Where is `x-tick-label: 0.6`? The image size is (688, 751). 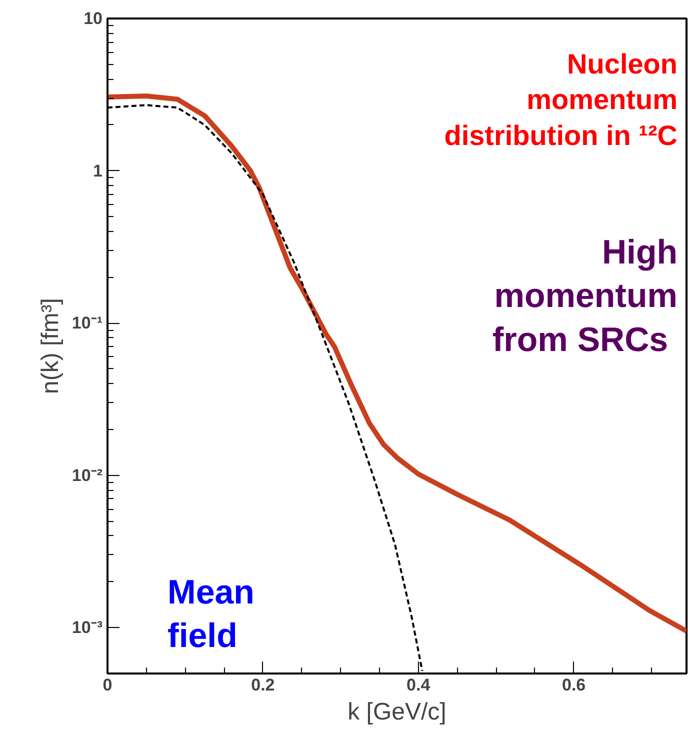 x-tick-label: 0.6 is located at coordinates (574, 685).